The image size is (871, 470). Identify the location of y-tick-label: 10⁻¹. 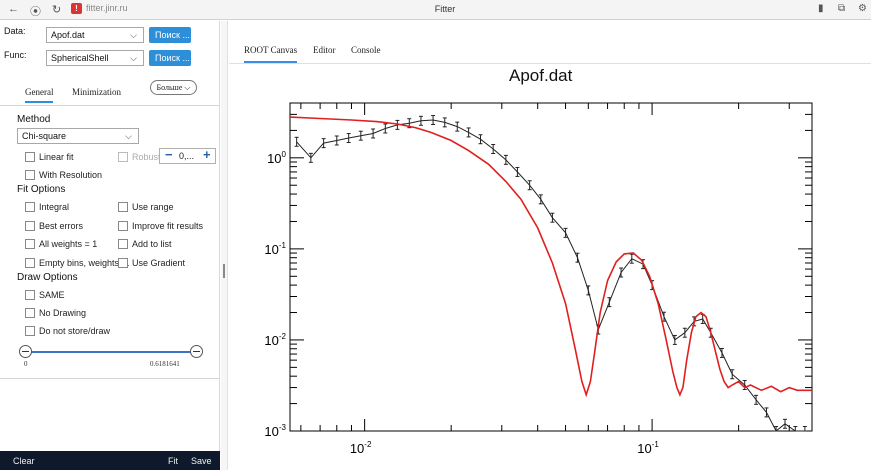
(275, 249).